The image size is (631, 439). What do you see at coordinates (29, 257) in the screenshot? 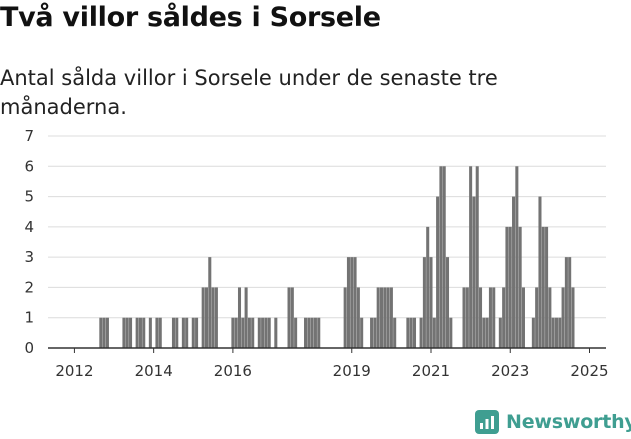
I see `y-tick-label: 3` at bounding box center [29, 257].